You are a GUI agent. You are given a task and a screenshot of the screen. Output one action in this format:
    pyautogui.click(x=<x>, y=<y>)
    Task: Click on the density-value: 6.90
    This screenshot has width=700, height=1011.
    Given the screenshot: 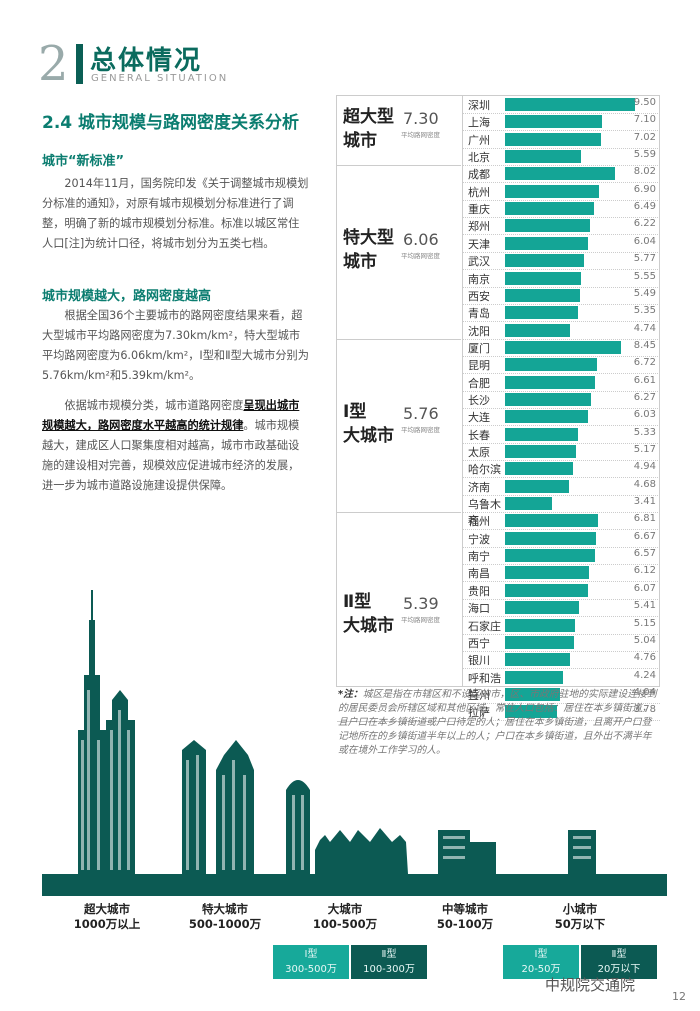 What is the action you would take?
    pyautogui.click(x=644, y=189)
    